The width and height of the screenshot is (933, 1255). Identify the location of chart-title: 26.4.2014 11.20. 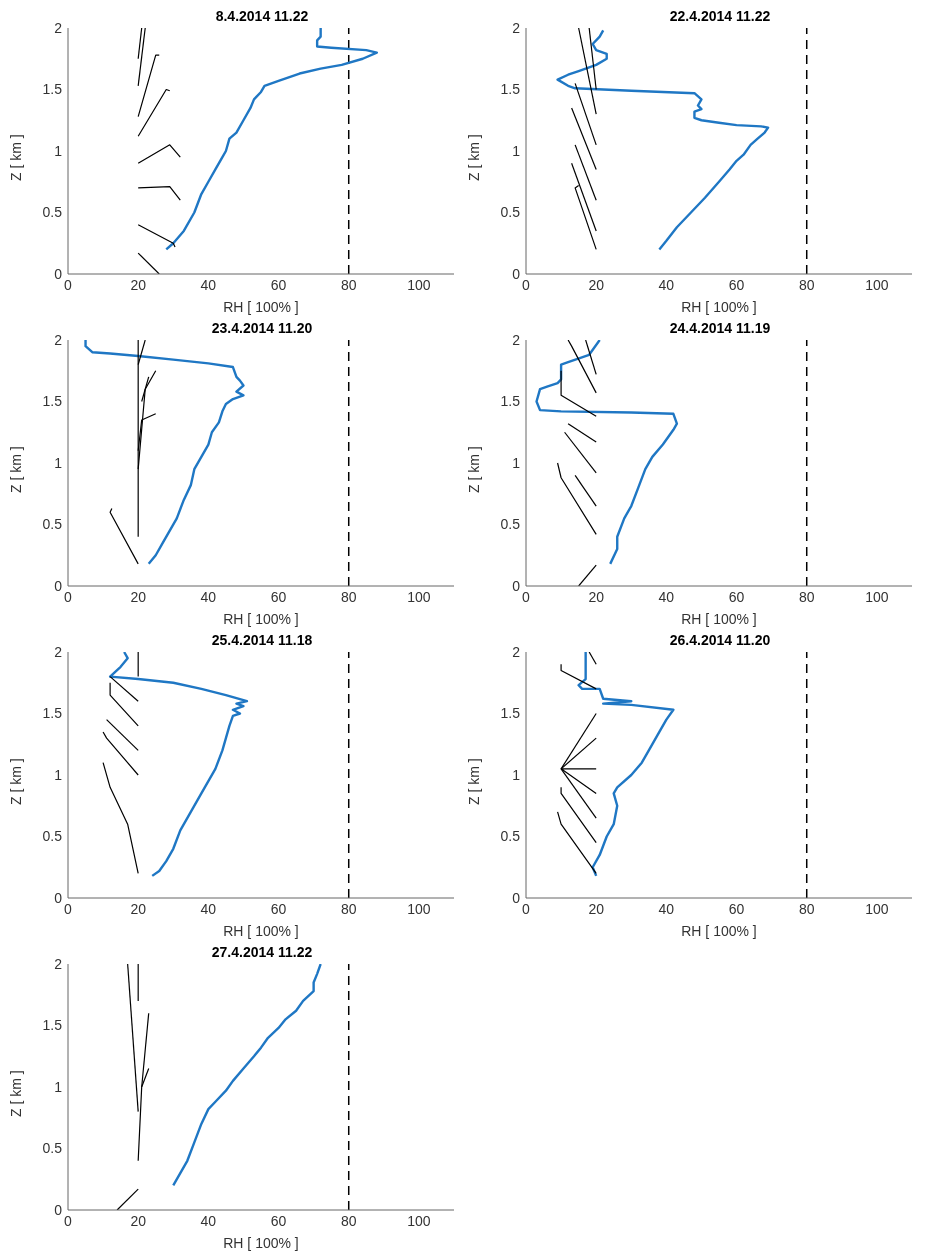
(720, 640).